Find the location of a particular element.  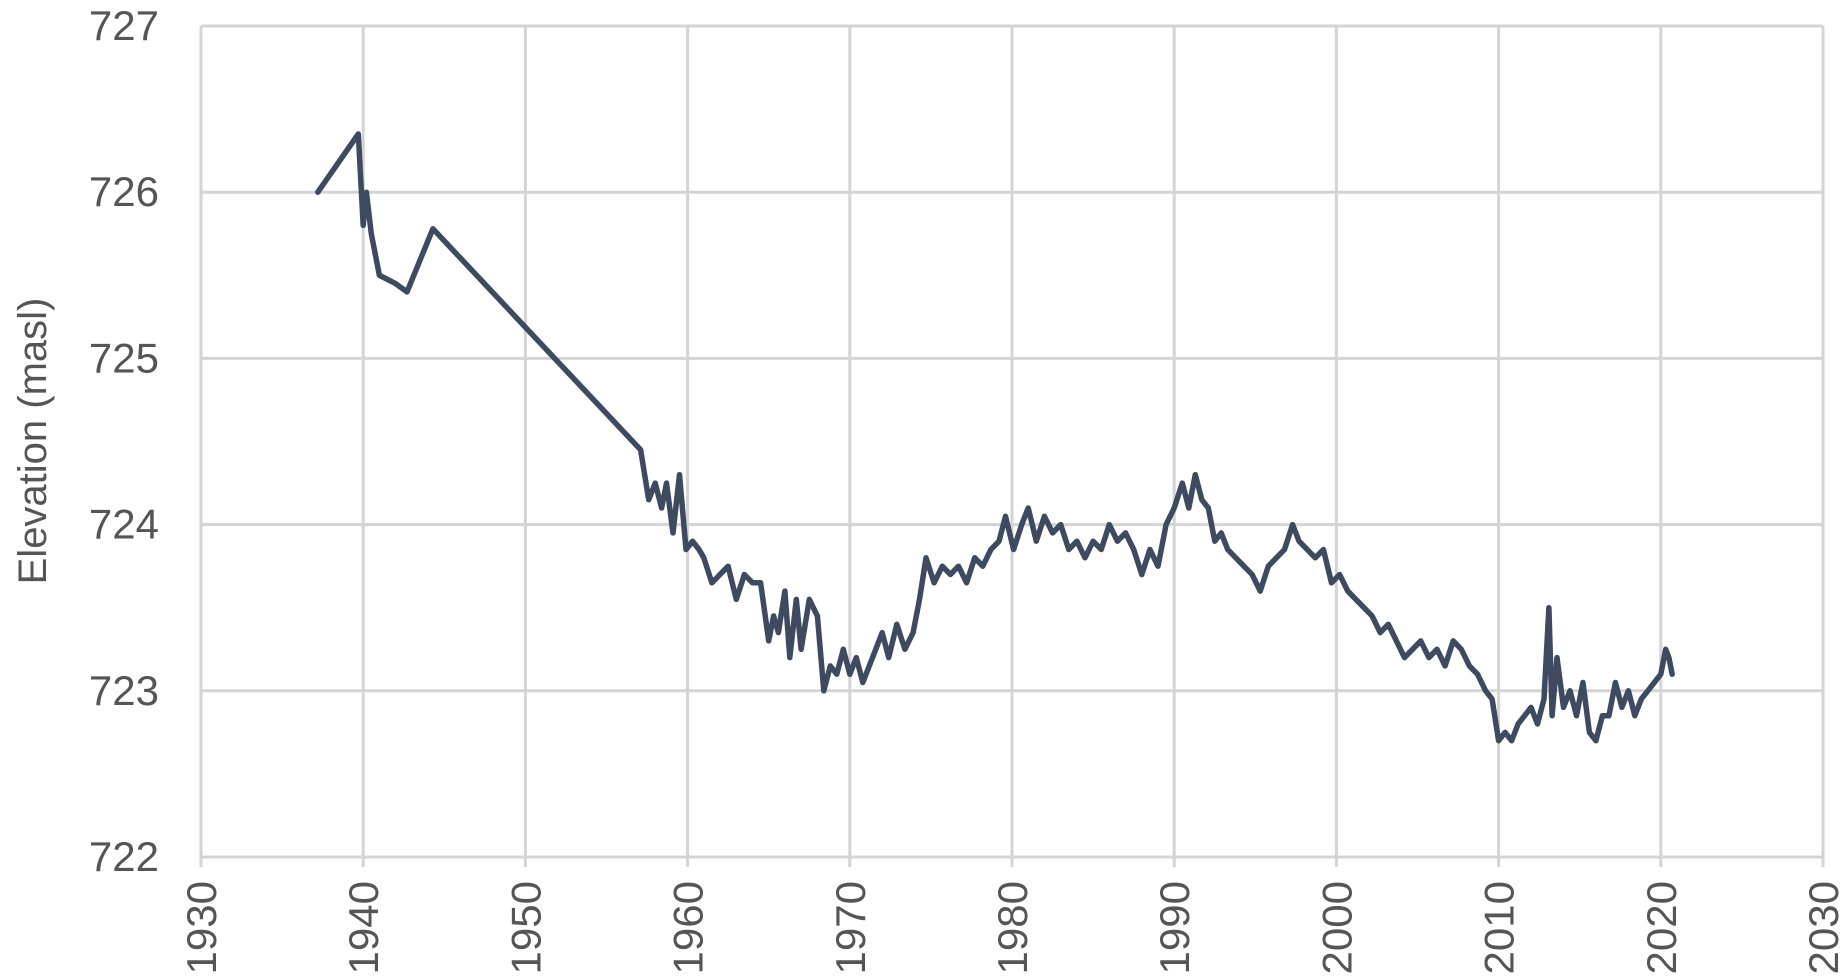

y-tick-label: 727 is located at coordinates (124, 25).